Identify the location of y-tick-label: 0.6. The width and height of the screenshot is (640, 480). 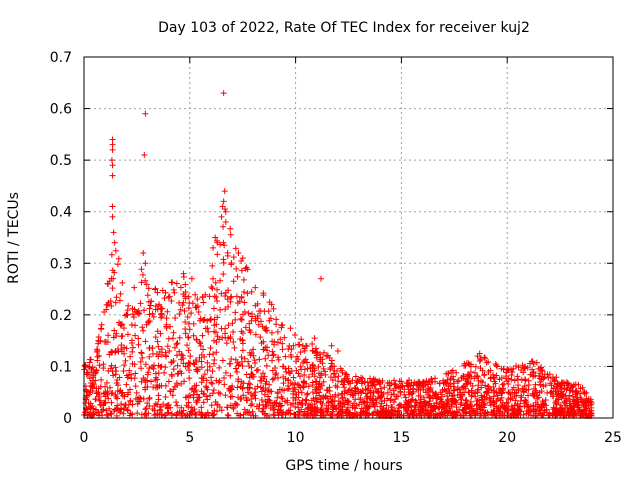
(61, 110).